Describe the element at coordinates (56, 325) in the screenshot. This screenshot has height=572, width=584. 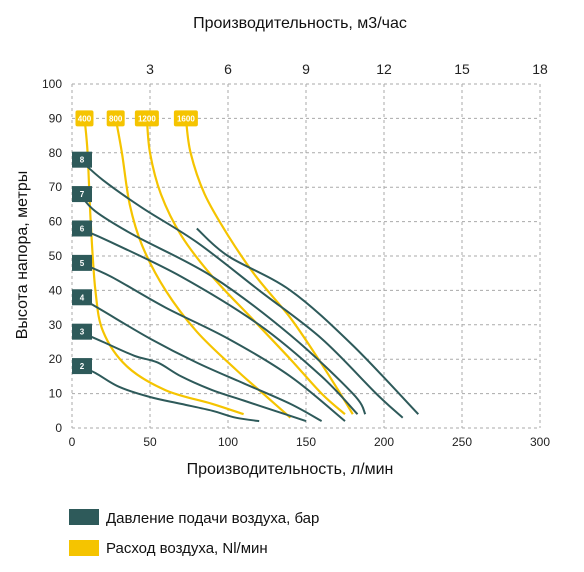
I see `y-tick-label: 30` at that location.